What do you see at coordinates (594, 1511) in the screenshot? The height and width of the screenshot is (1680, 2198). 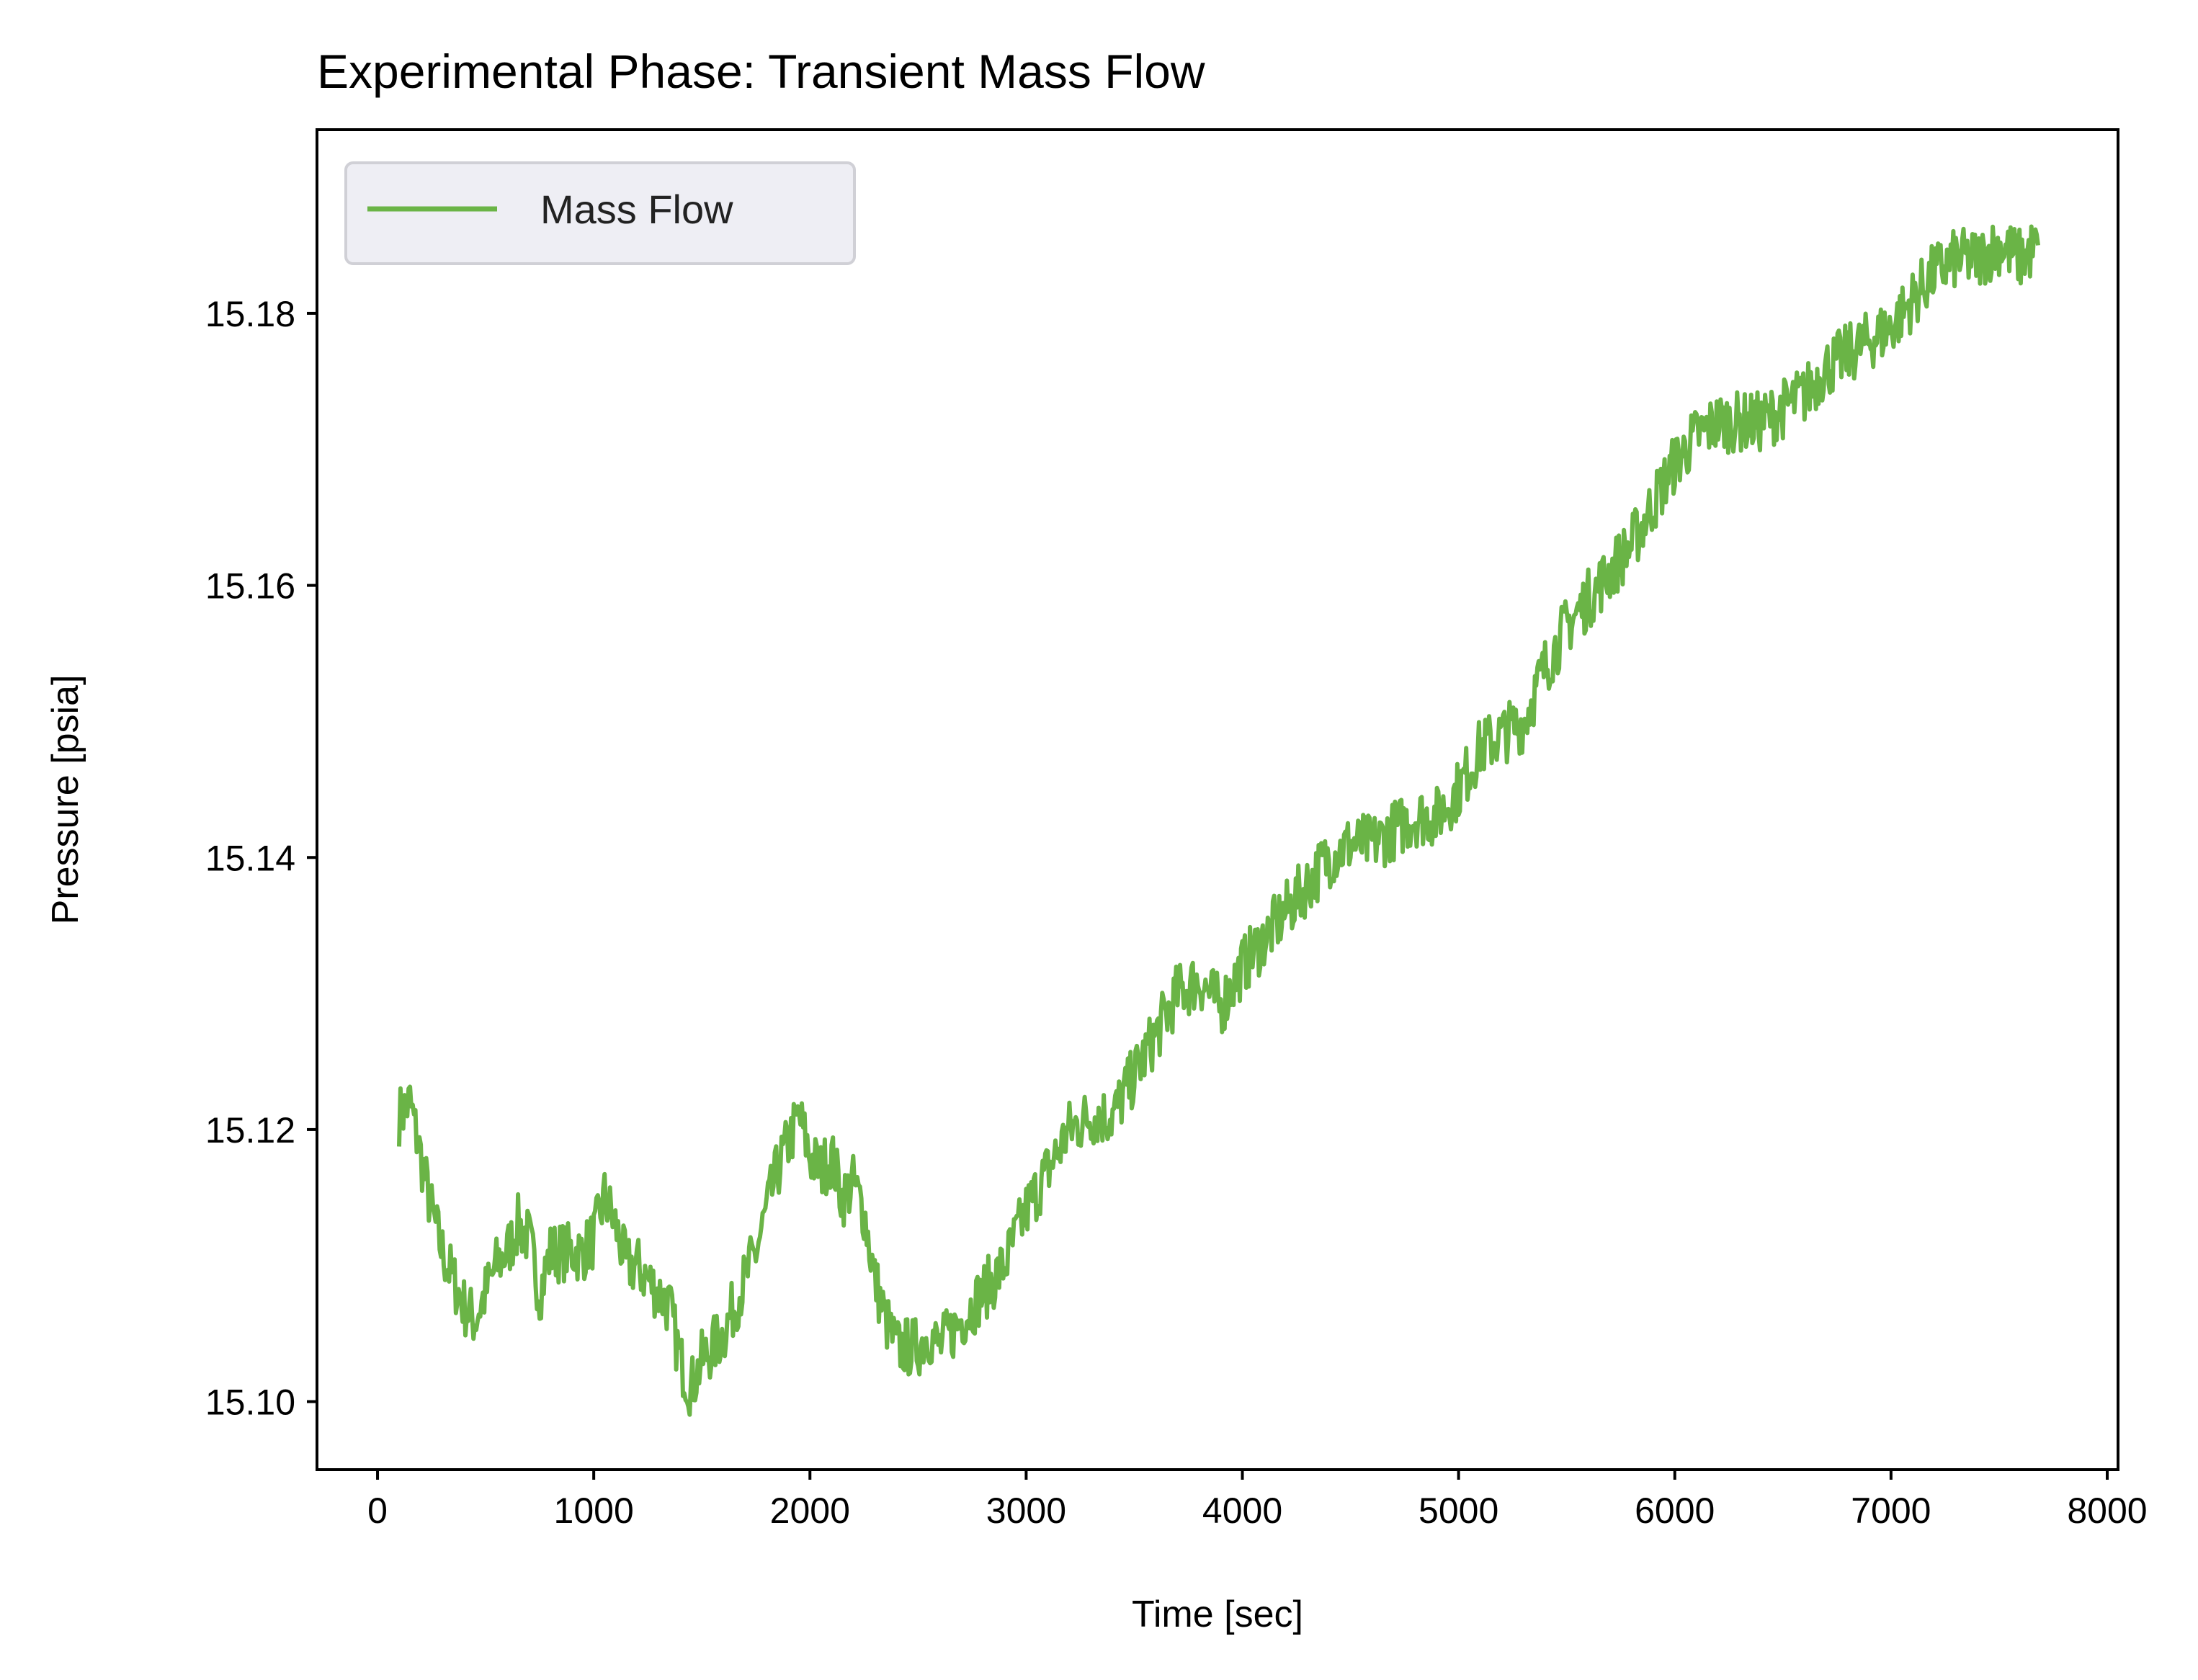 I see `x-tick-label: 1000` at bounding box center [594, 1511].